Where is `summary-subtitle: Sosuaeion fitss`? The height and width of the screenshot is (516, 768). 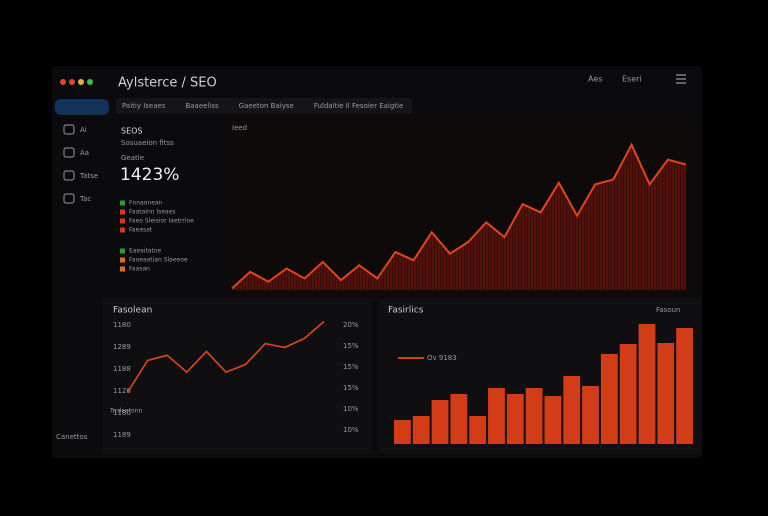 summary-subtitle: Sosuaeion fitss is located at coordinates (147, 143).